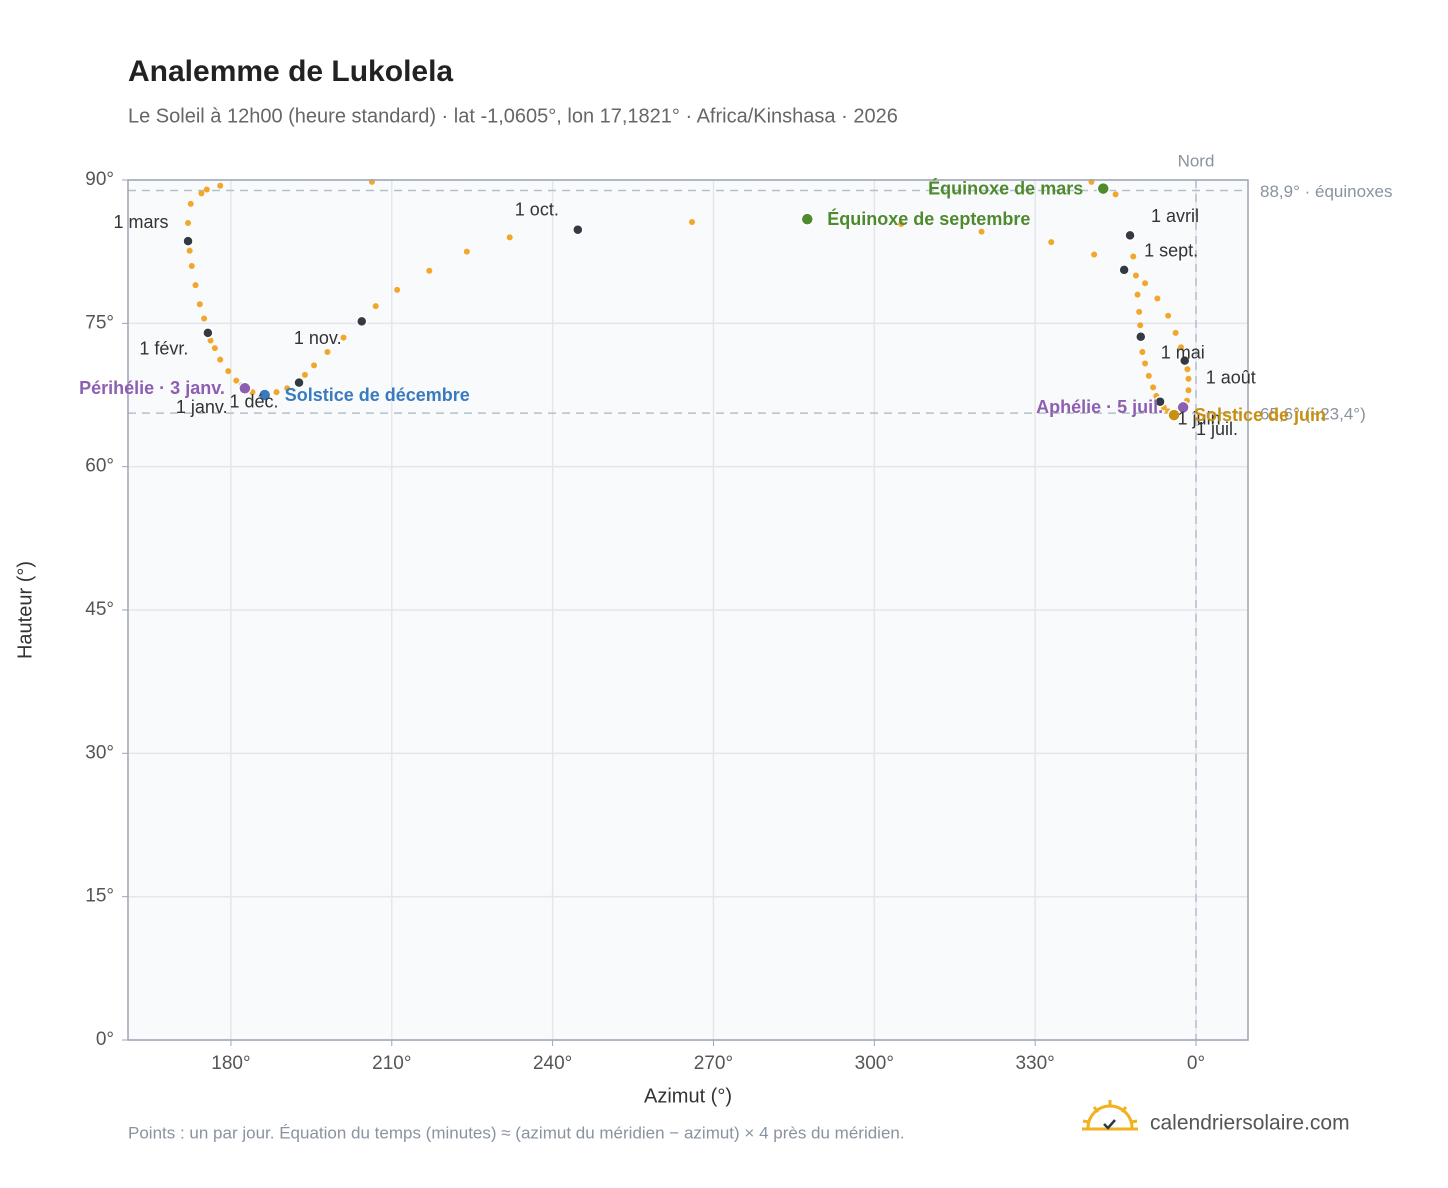  What do you see at coordinates (1005, 187) in the screenshot?
I see `event-label: Équinoxe de mars` at bounding box center [1005, 187].